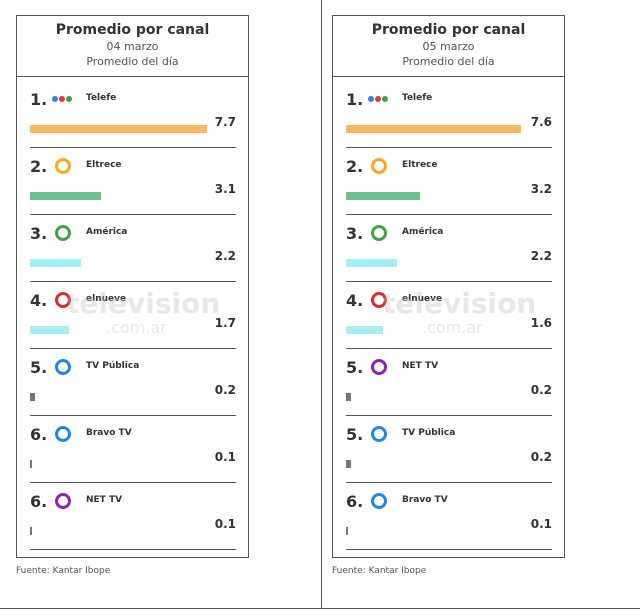  I want to click on channel-row: 4. elnueve 1.7, so click(133, 315).